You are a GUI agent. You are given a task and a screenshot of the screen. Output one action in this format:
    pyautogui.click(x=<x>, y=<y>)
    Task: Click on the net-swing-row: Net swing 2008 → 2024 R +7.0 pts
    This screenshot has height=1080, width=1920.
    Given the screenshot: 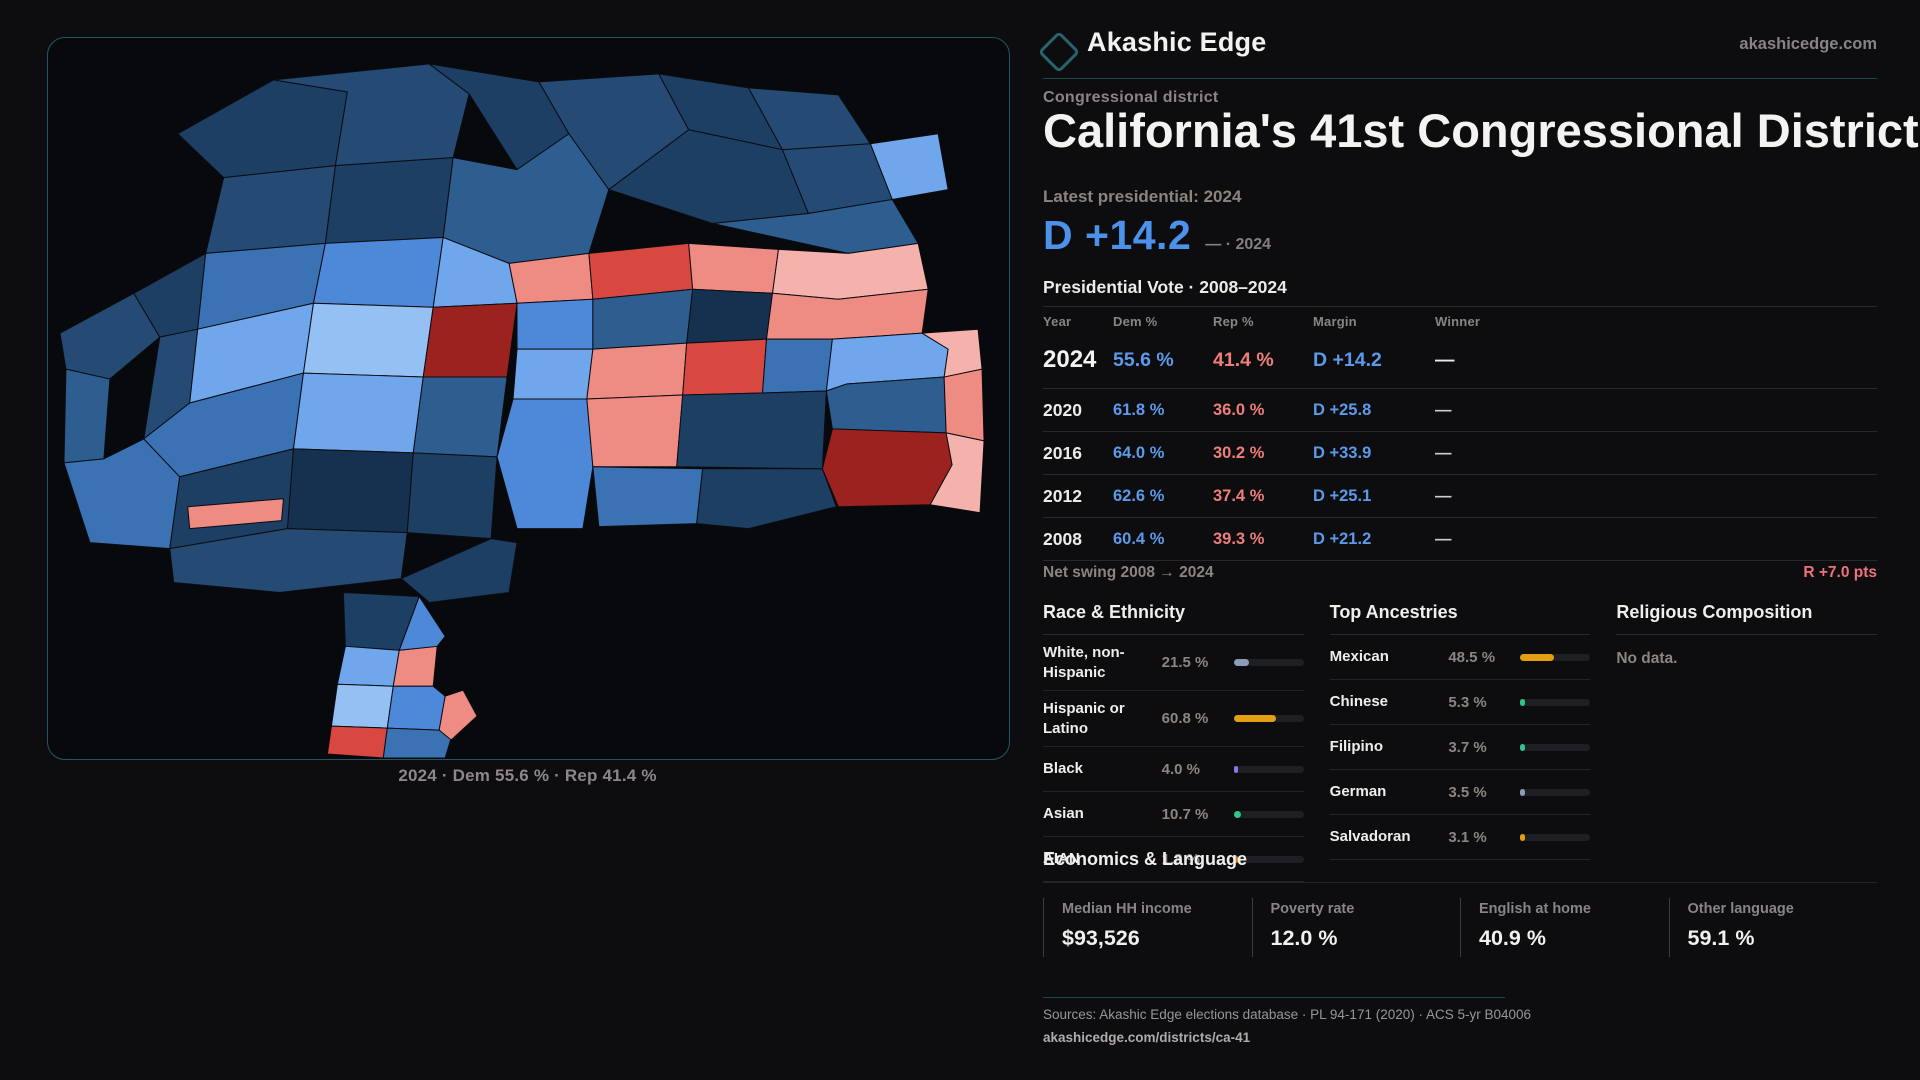 What is the action you would take?
    pyautogui.click(x=1460, y=573)
    